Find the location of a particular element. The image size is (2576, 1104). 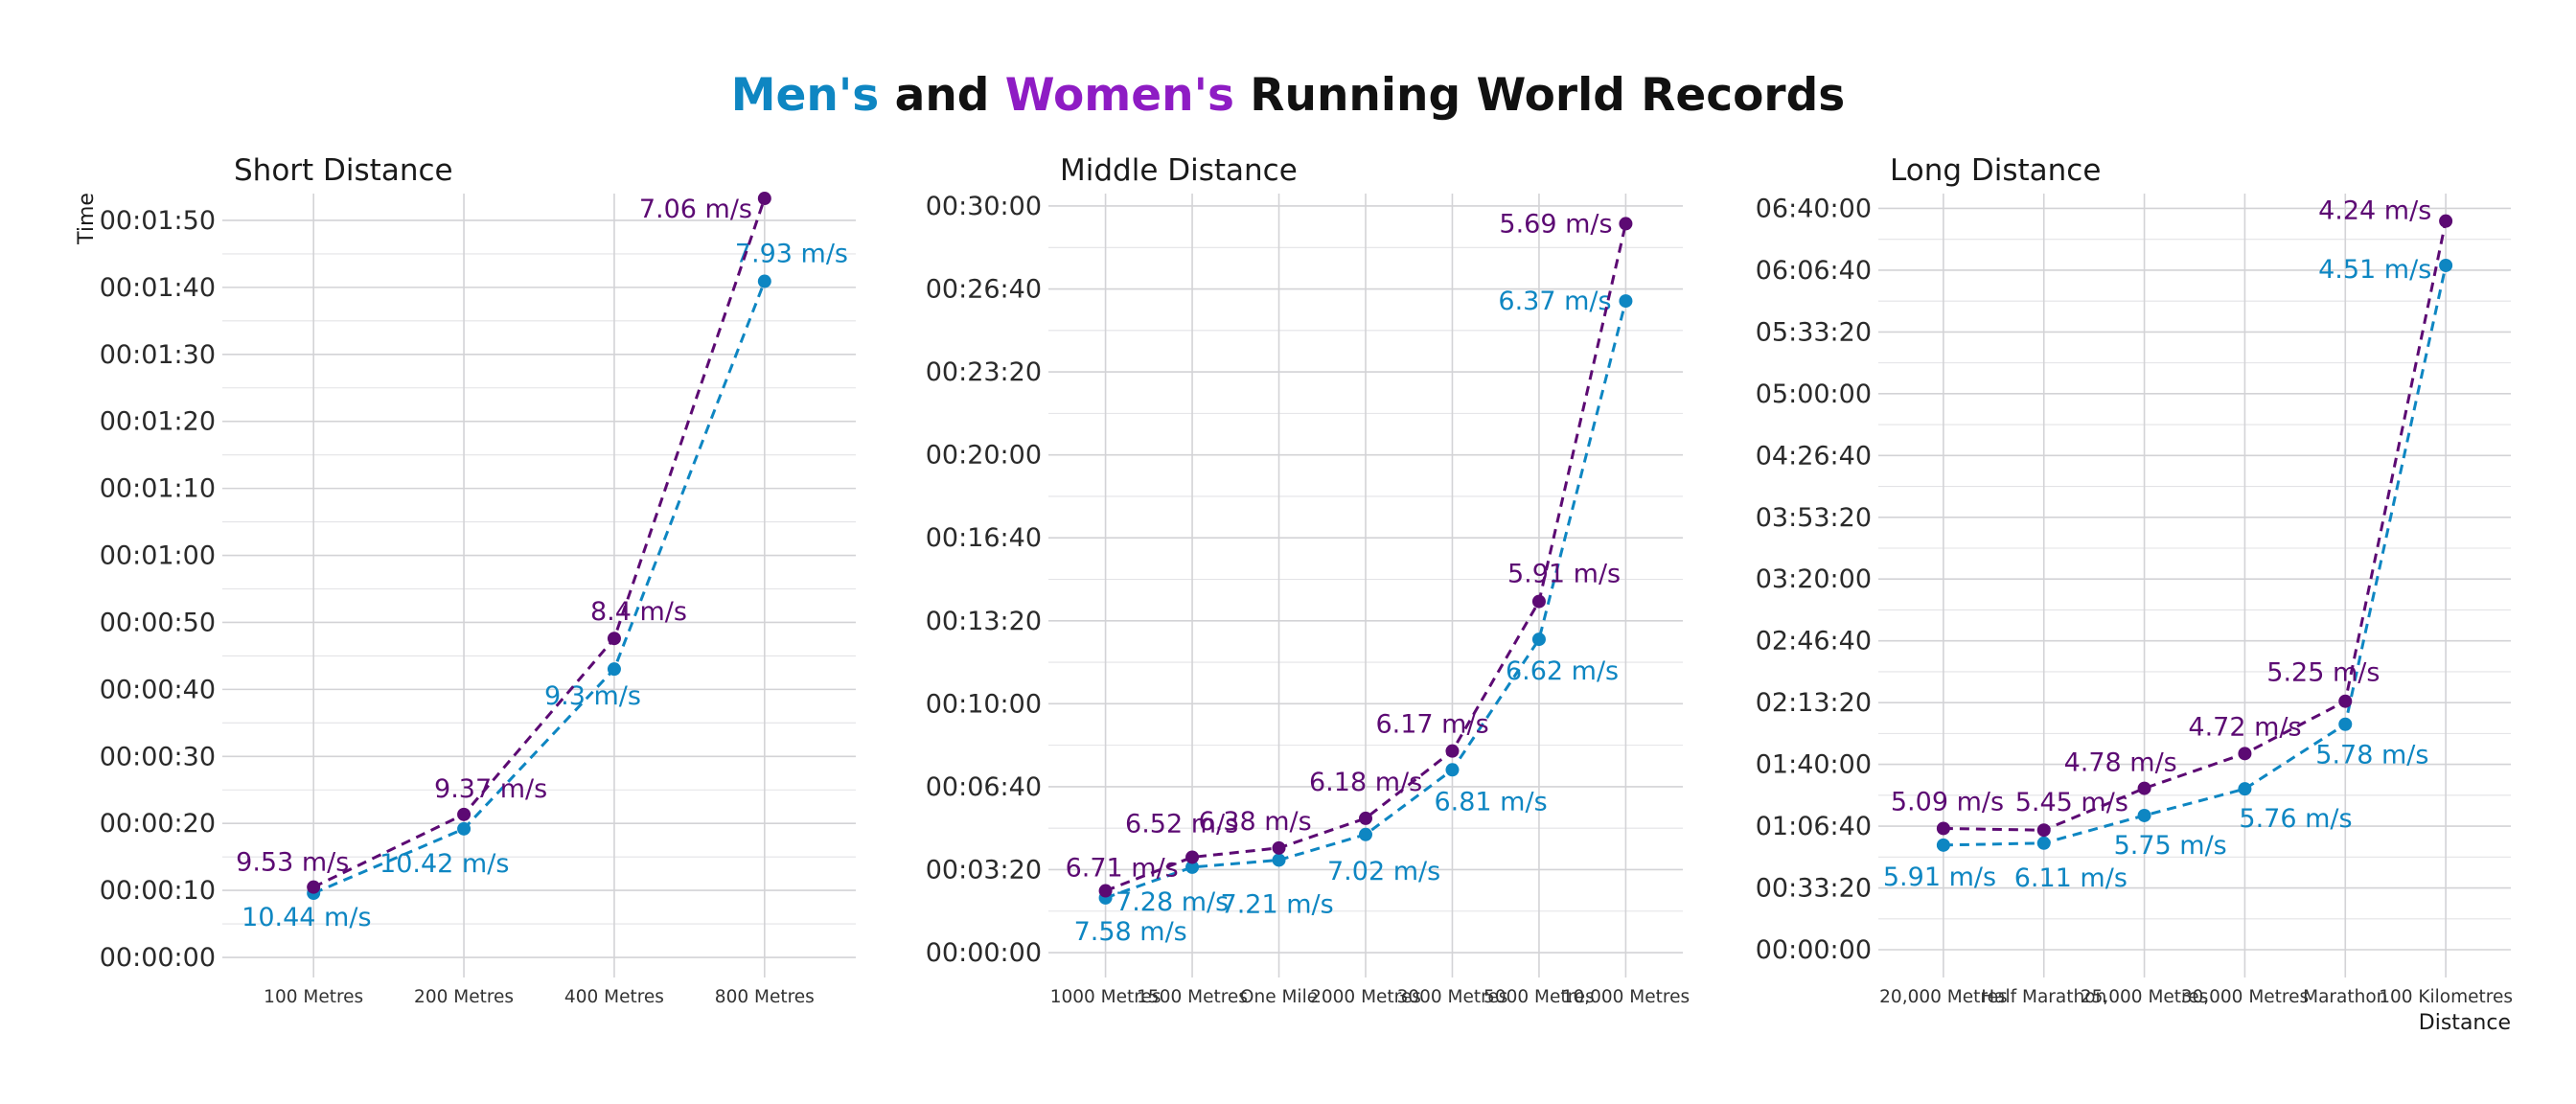

facet-title: Middle Distance is located at coordinates (1179, 170).